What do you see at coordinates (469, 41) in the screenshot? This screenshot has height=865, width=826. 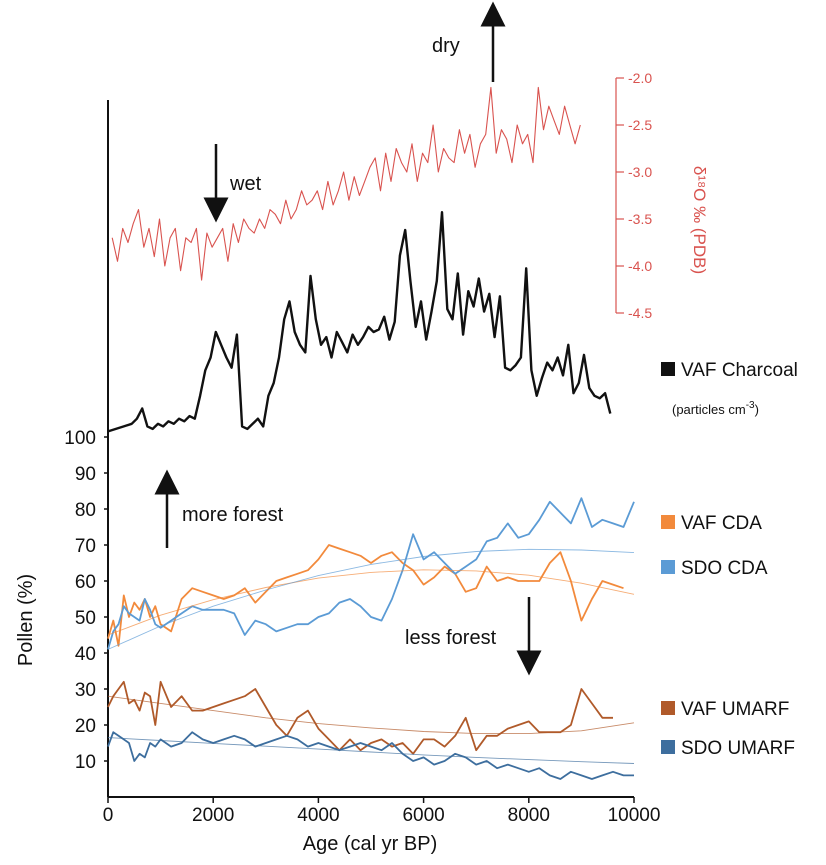 I see `annotation-dry: dry` at bounding box center [469, 41].